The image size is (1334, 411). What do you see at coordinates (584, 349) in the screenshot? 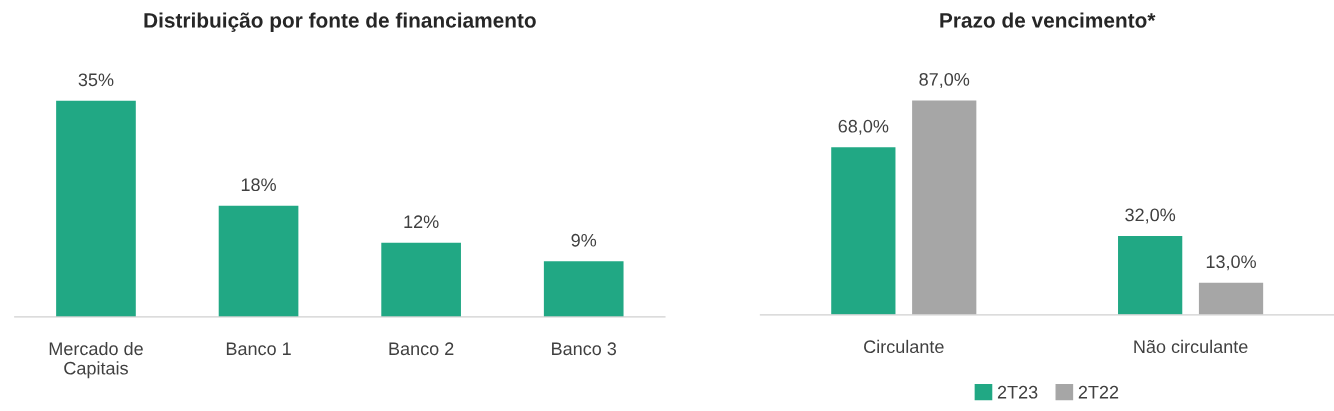
I see `x-tick-label: Banco 3` at bounding box center [584, 349].